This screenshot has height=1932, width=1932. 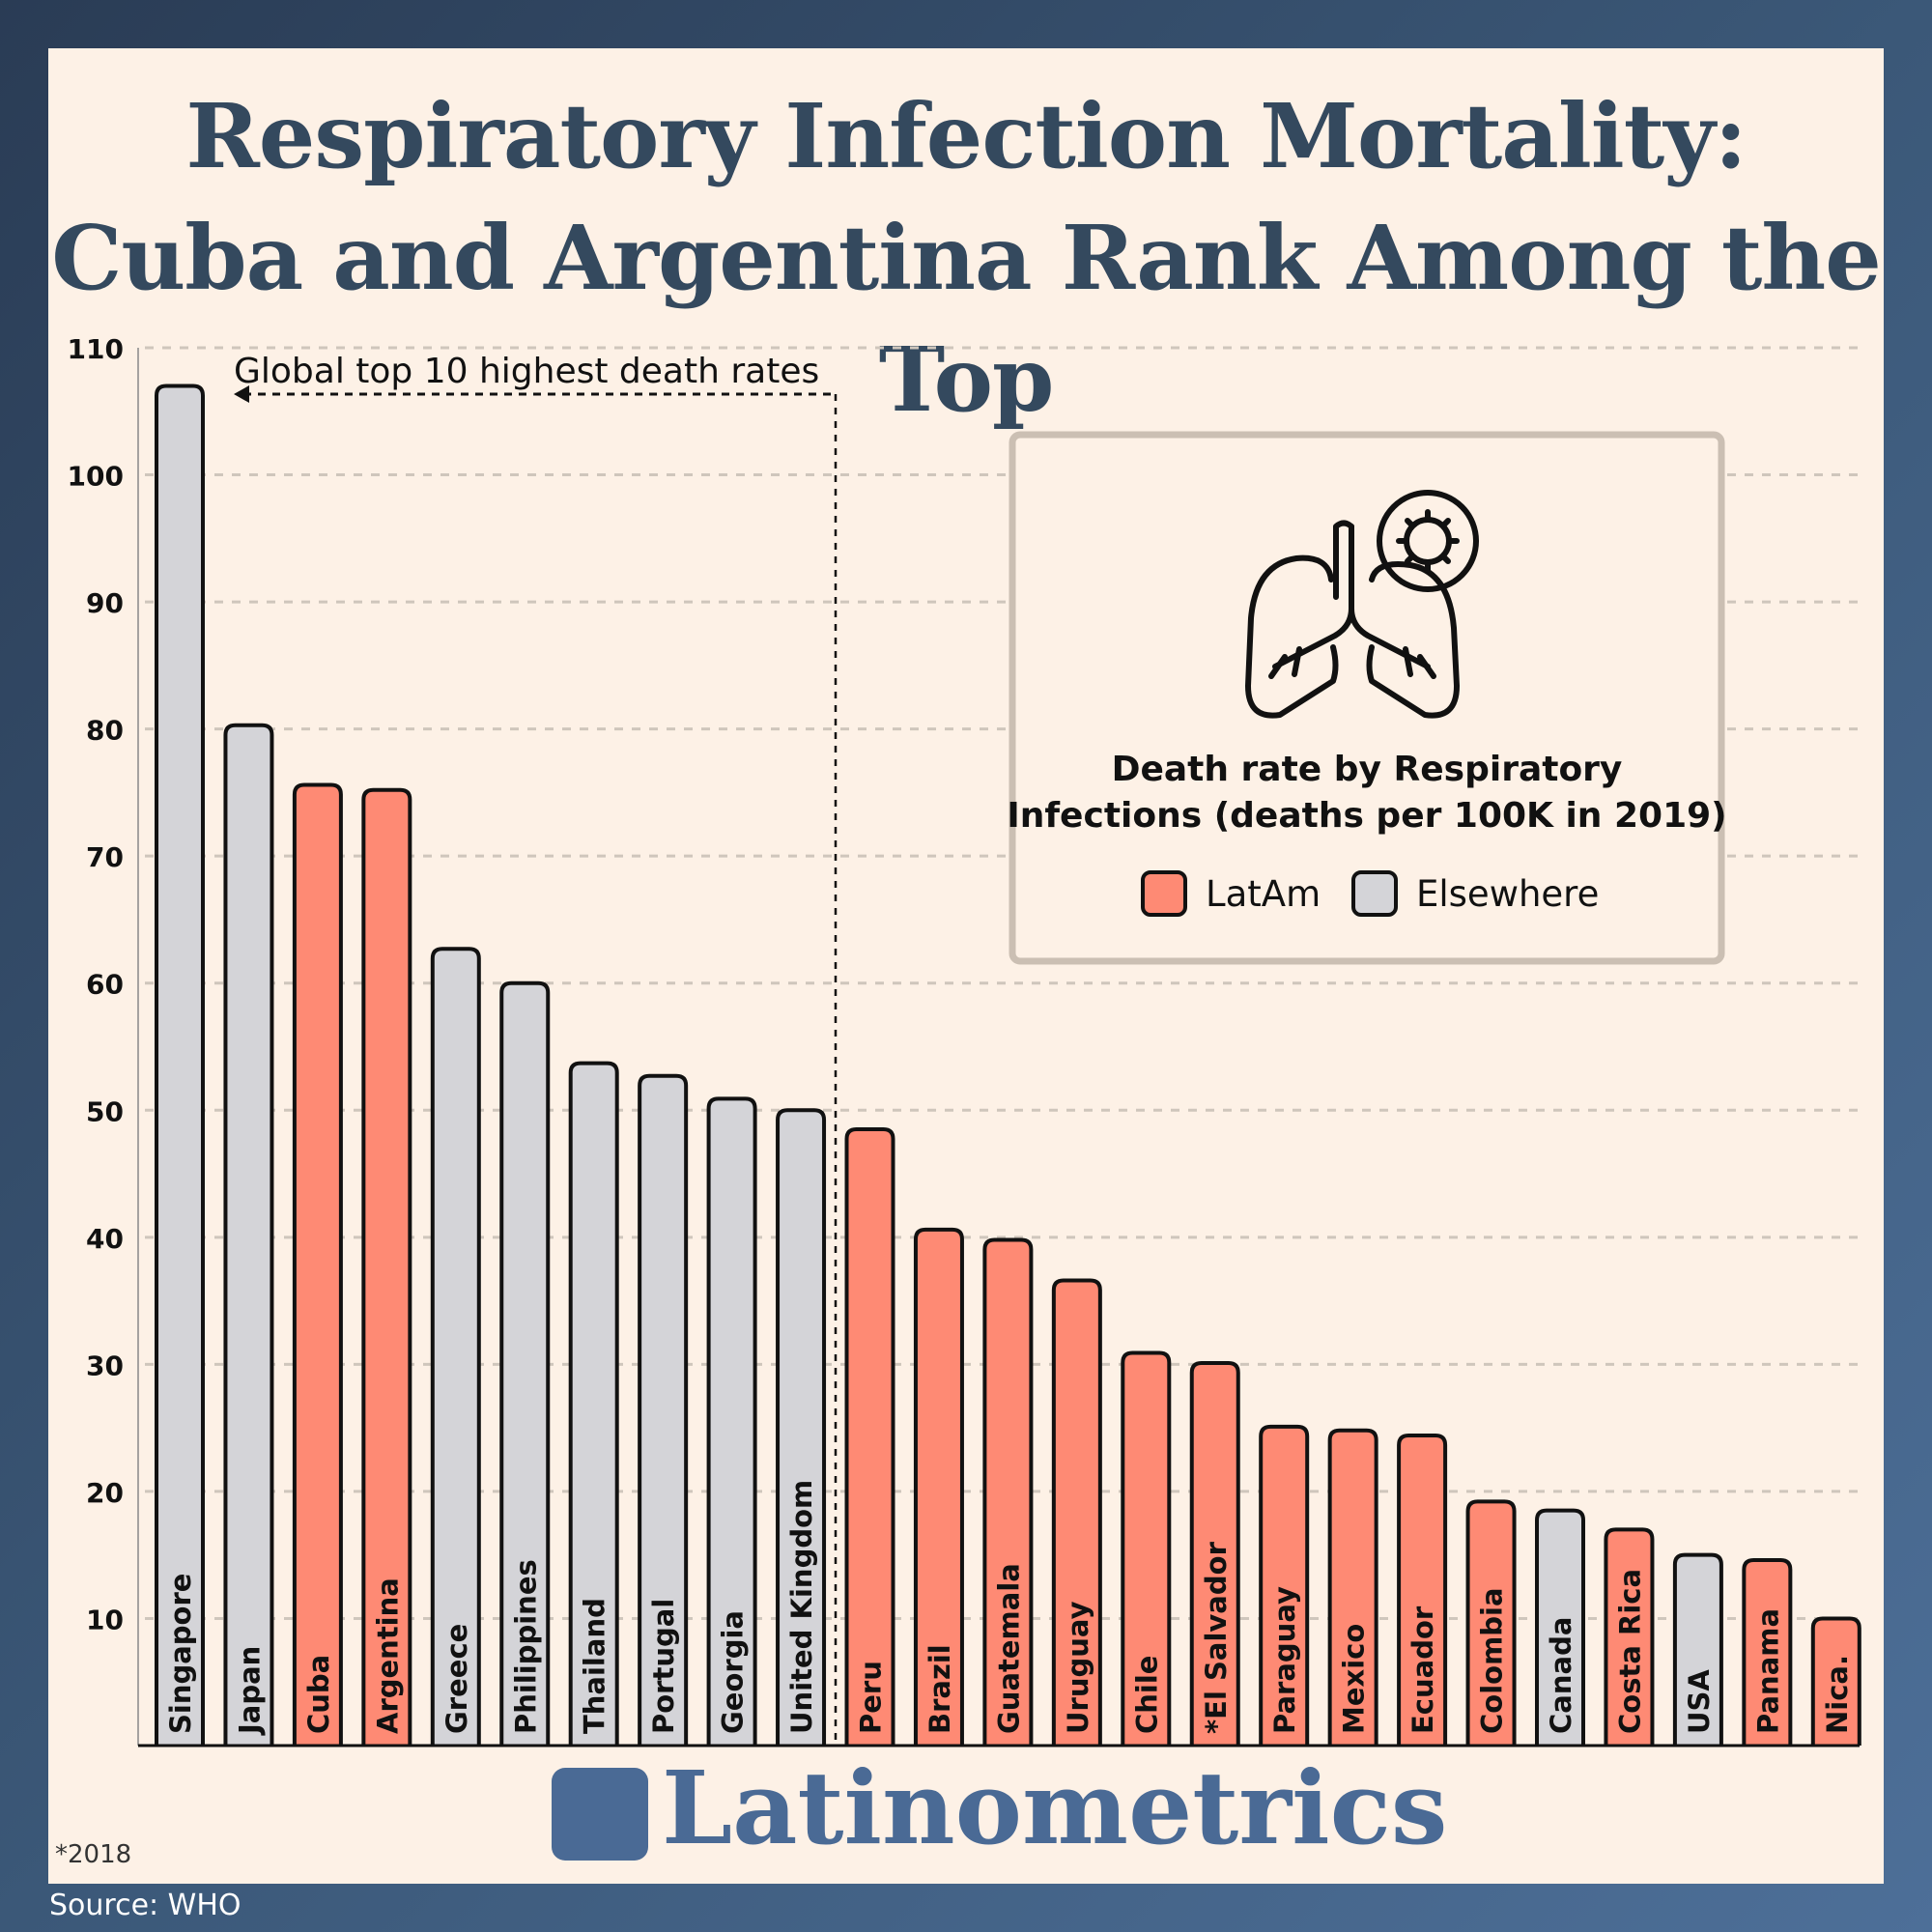 What do you see at coordinates (801, 1607) in the screenshot?
I see `x-category-label: United Kingdom` at bounding box center [801, 1607].